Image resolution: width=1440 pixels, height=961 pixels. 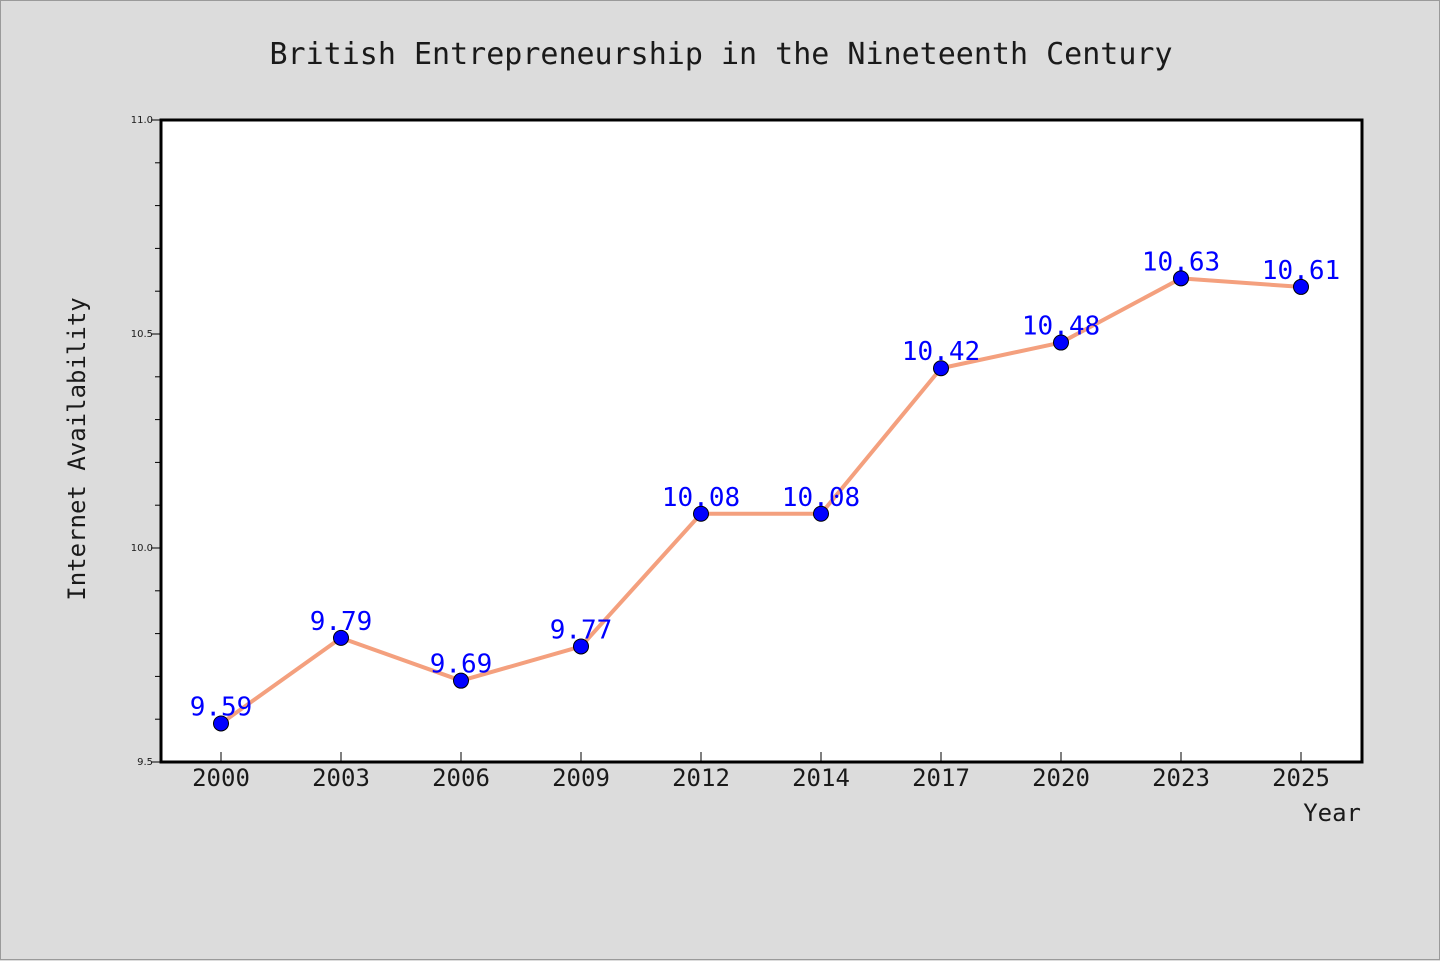 I want to click on x-axis-tick-labels: 2000 2003 2006 2009 2012 2014 2017 2020 2023 2025, so click(x=761, y=778).